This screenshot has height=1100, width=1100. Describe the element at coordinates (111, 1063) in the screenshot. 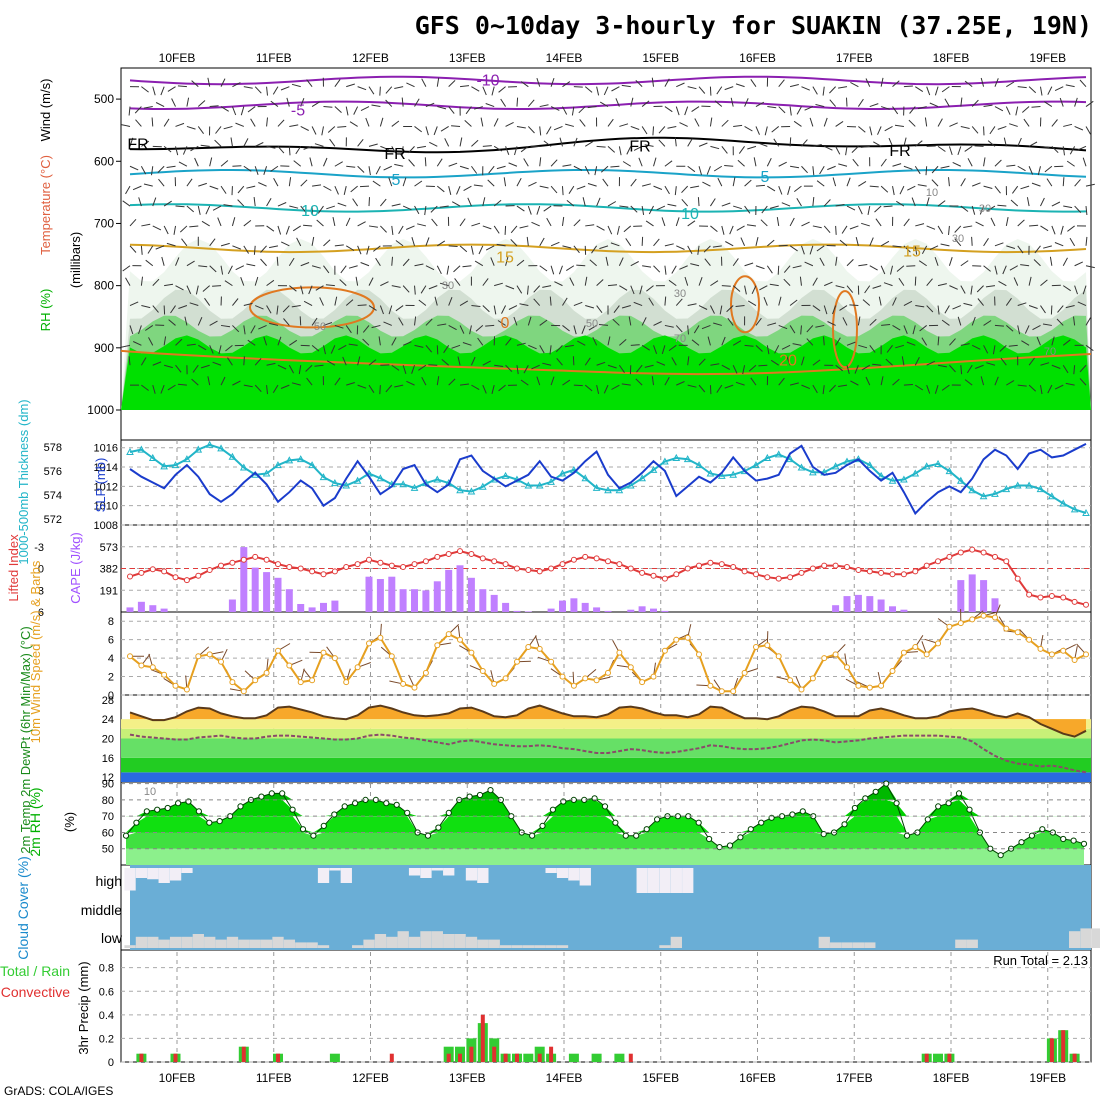

I see `precip-tick-0: 0` at that location.